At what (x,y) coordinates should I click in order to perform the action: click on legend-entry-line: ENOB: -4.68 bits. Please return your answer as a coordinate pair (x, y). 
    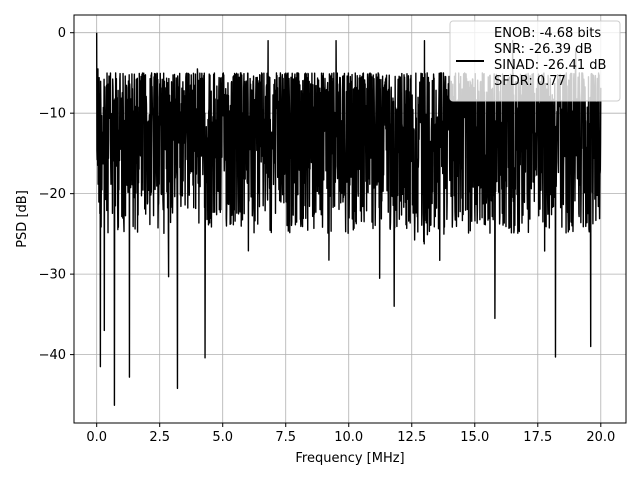
    Looking at the image, I should click on (547, 33).